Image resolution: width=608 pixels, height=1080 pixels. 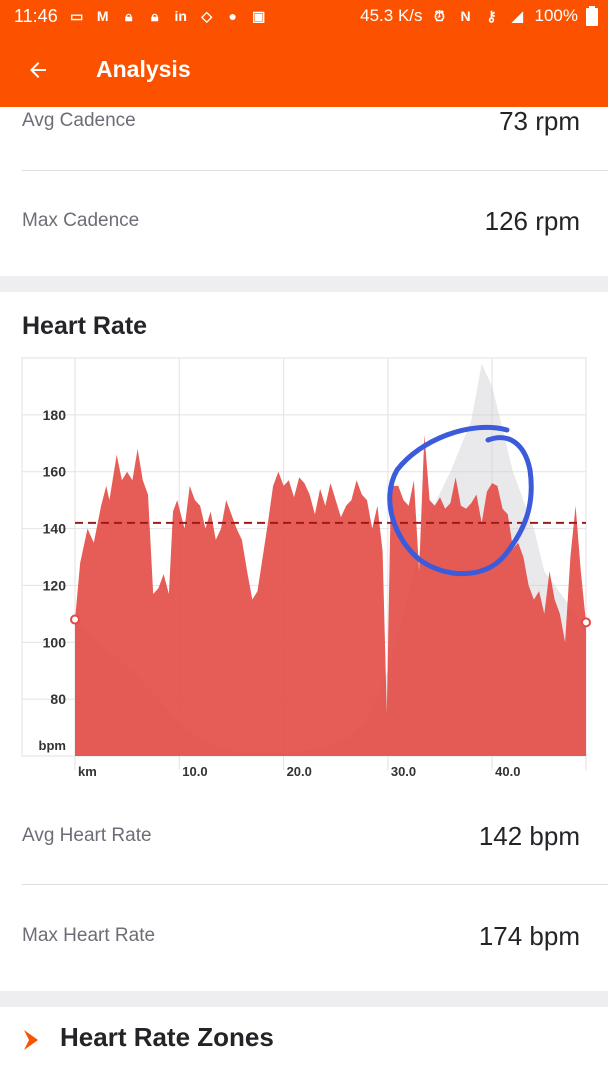 I want to click on notification-icons: ▭ M 🔒︎ 🔒︎ in ◇ ● ▣, so click(x=168, y=16).